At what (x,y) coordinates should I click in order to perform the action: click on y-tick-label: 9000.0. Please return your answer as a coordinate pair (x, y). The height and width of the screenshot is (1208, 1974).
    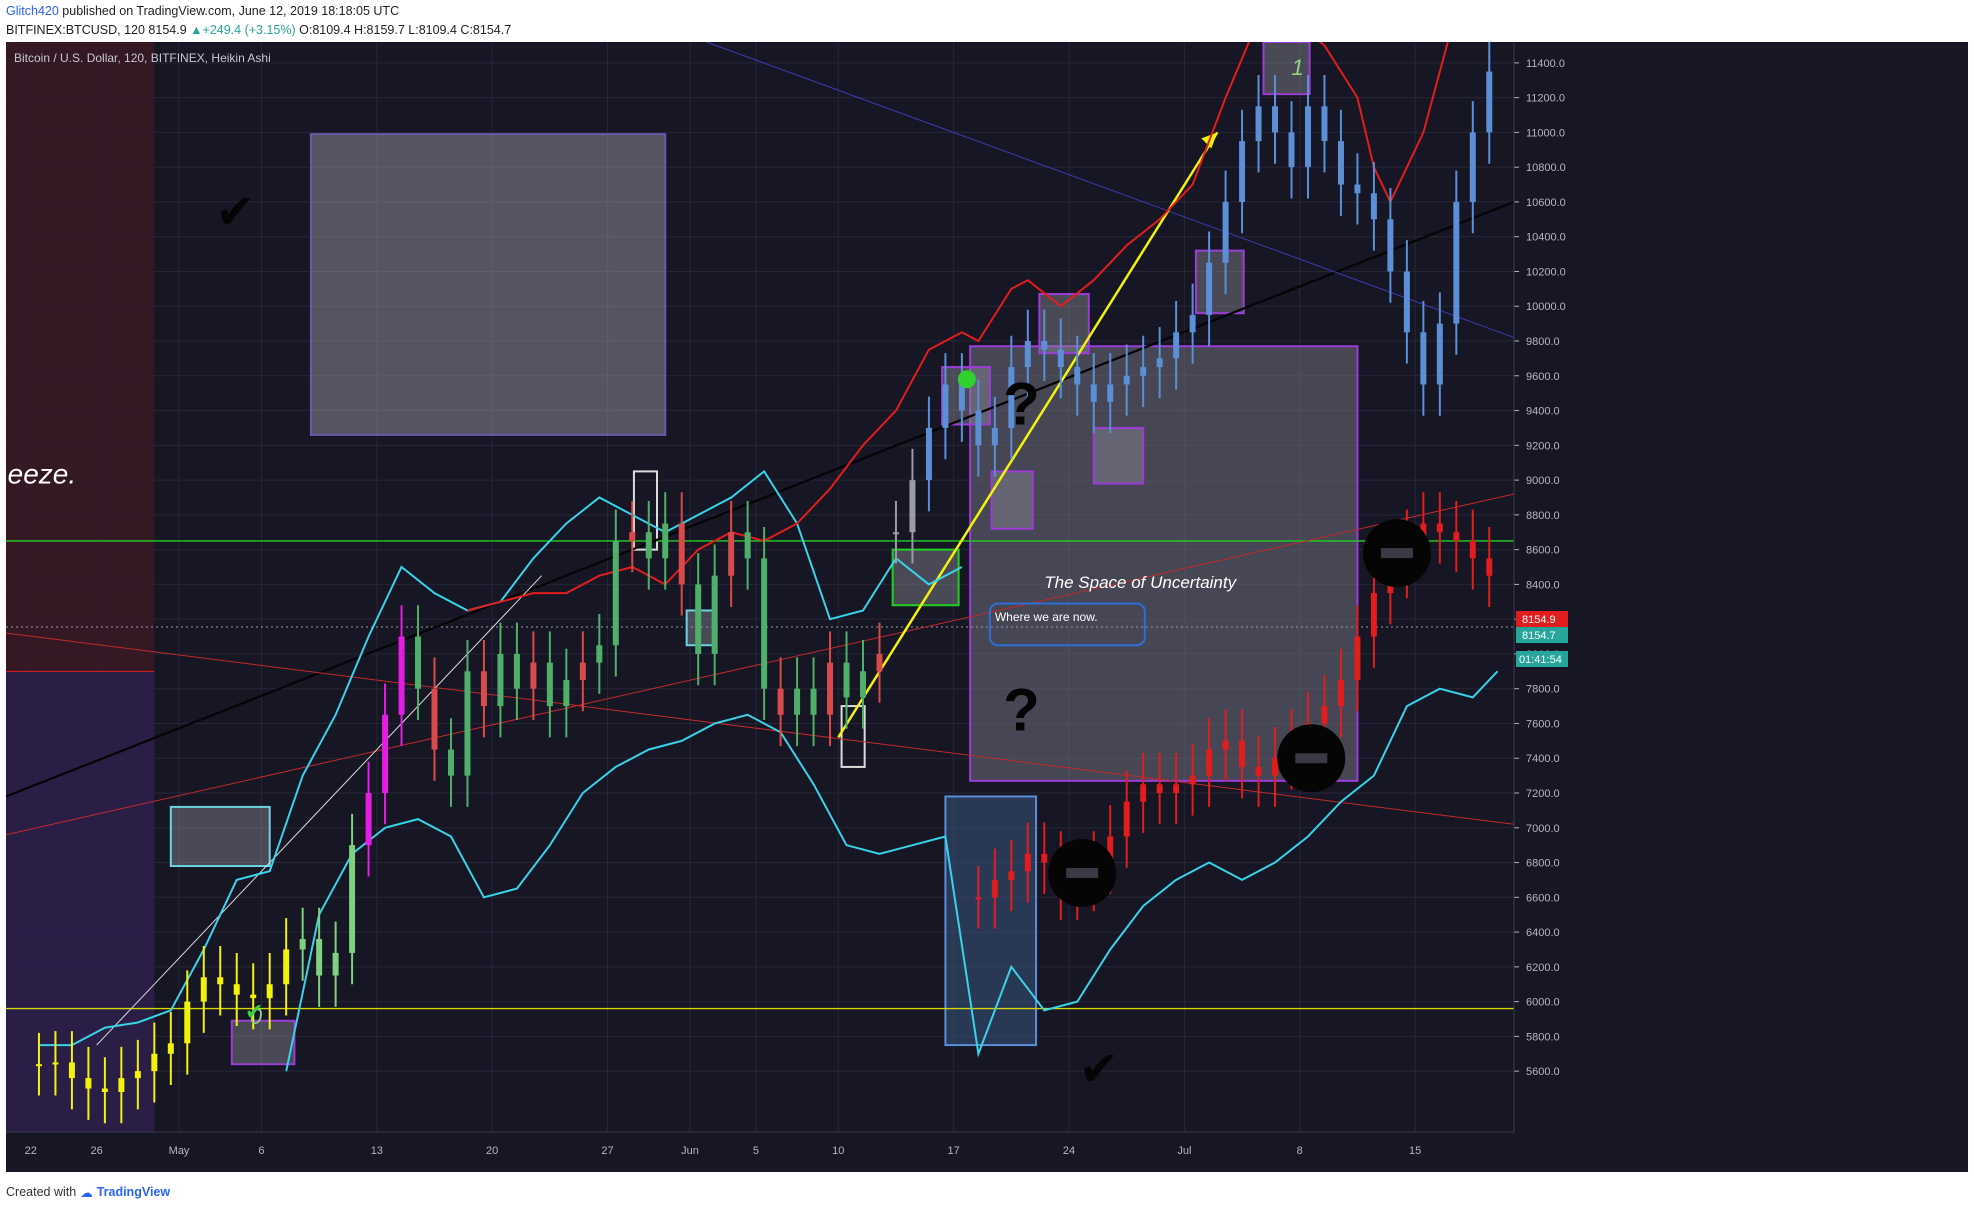
    Looking at the image, I should click on (1543, 481).